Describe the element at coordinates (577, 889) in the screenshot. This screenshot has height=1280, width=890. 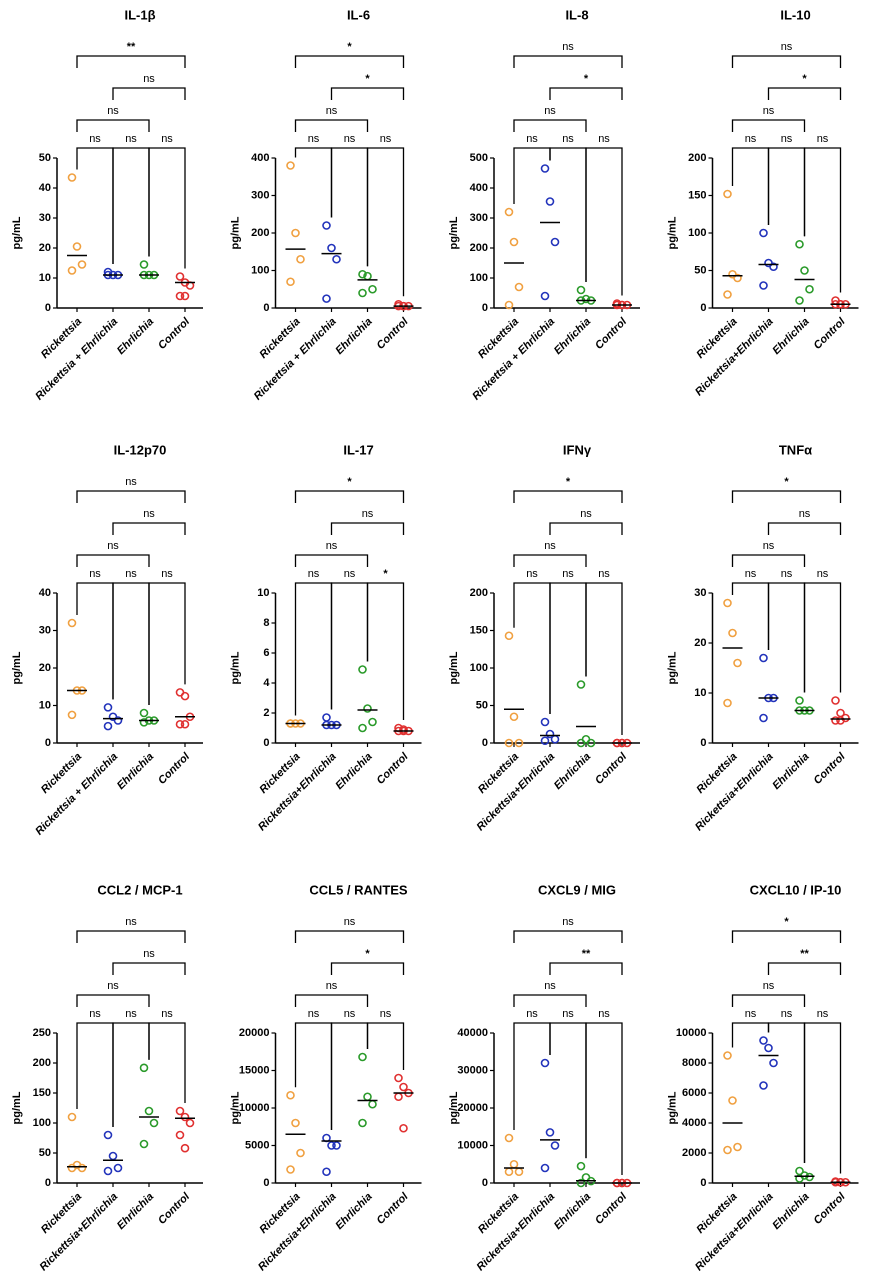
I see `panel-title: CXCL9 / MIG` at that location.